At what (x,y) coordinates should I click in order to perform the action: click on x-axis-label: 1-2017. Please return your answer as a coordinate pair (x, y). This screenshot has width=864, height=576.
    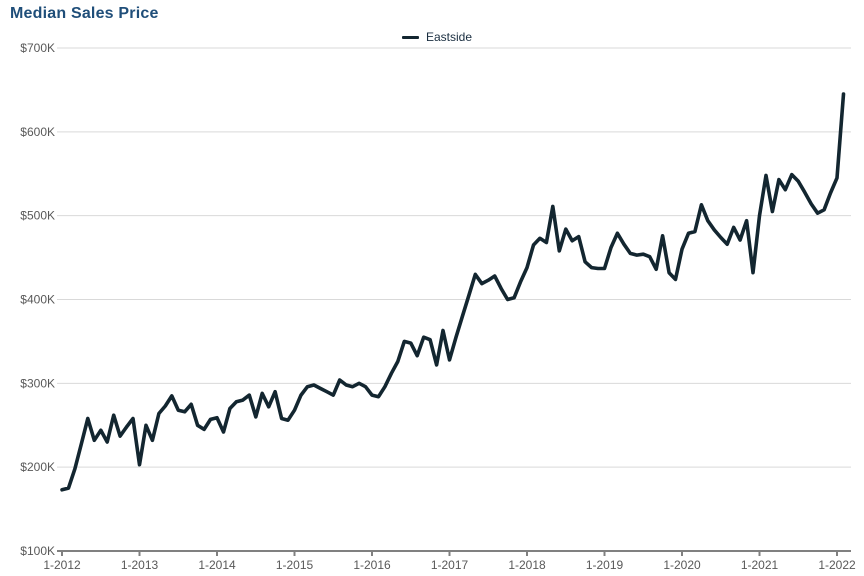
    Looking at the image, I should click on (450, 565).